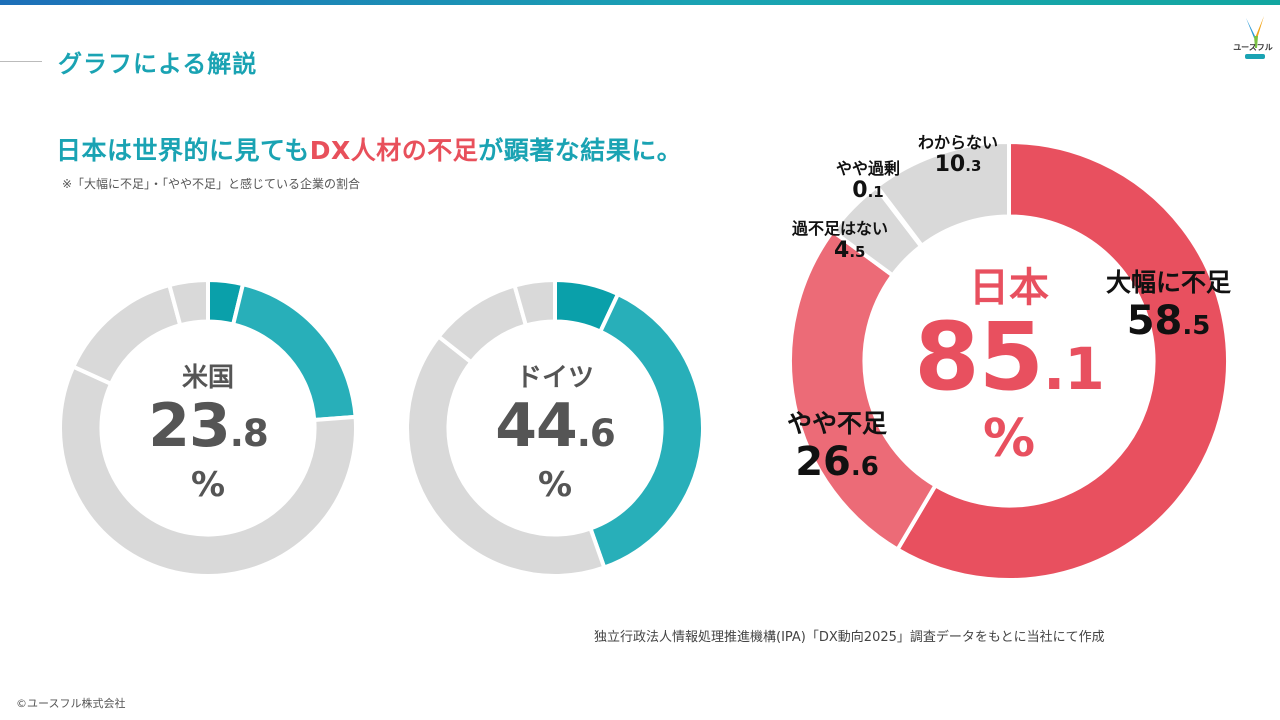 The image size is (1280, 720). I want to click on donut-svg-de, so click(555, 428).